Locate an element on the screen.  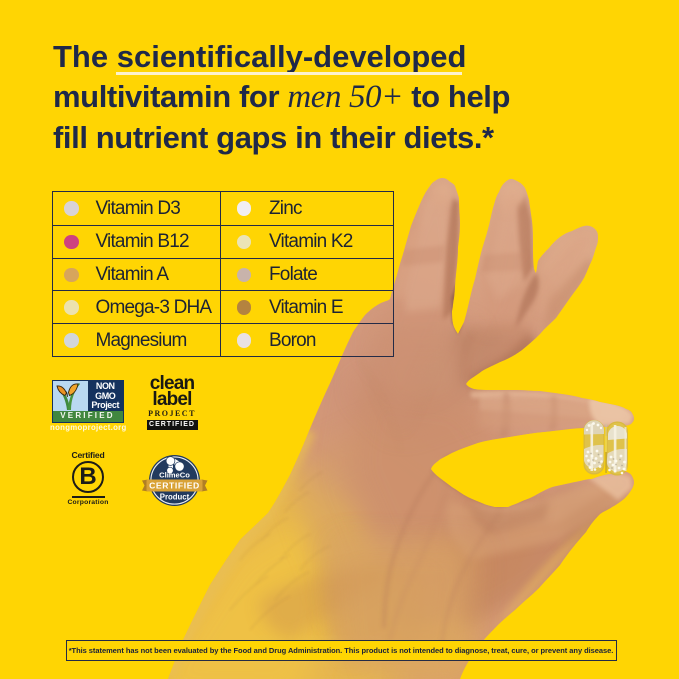
svg-text: ClimeCo is located at coordinates (174, 475).